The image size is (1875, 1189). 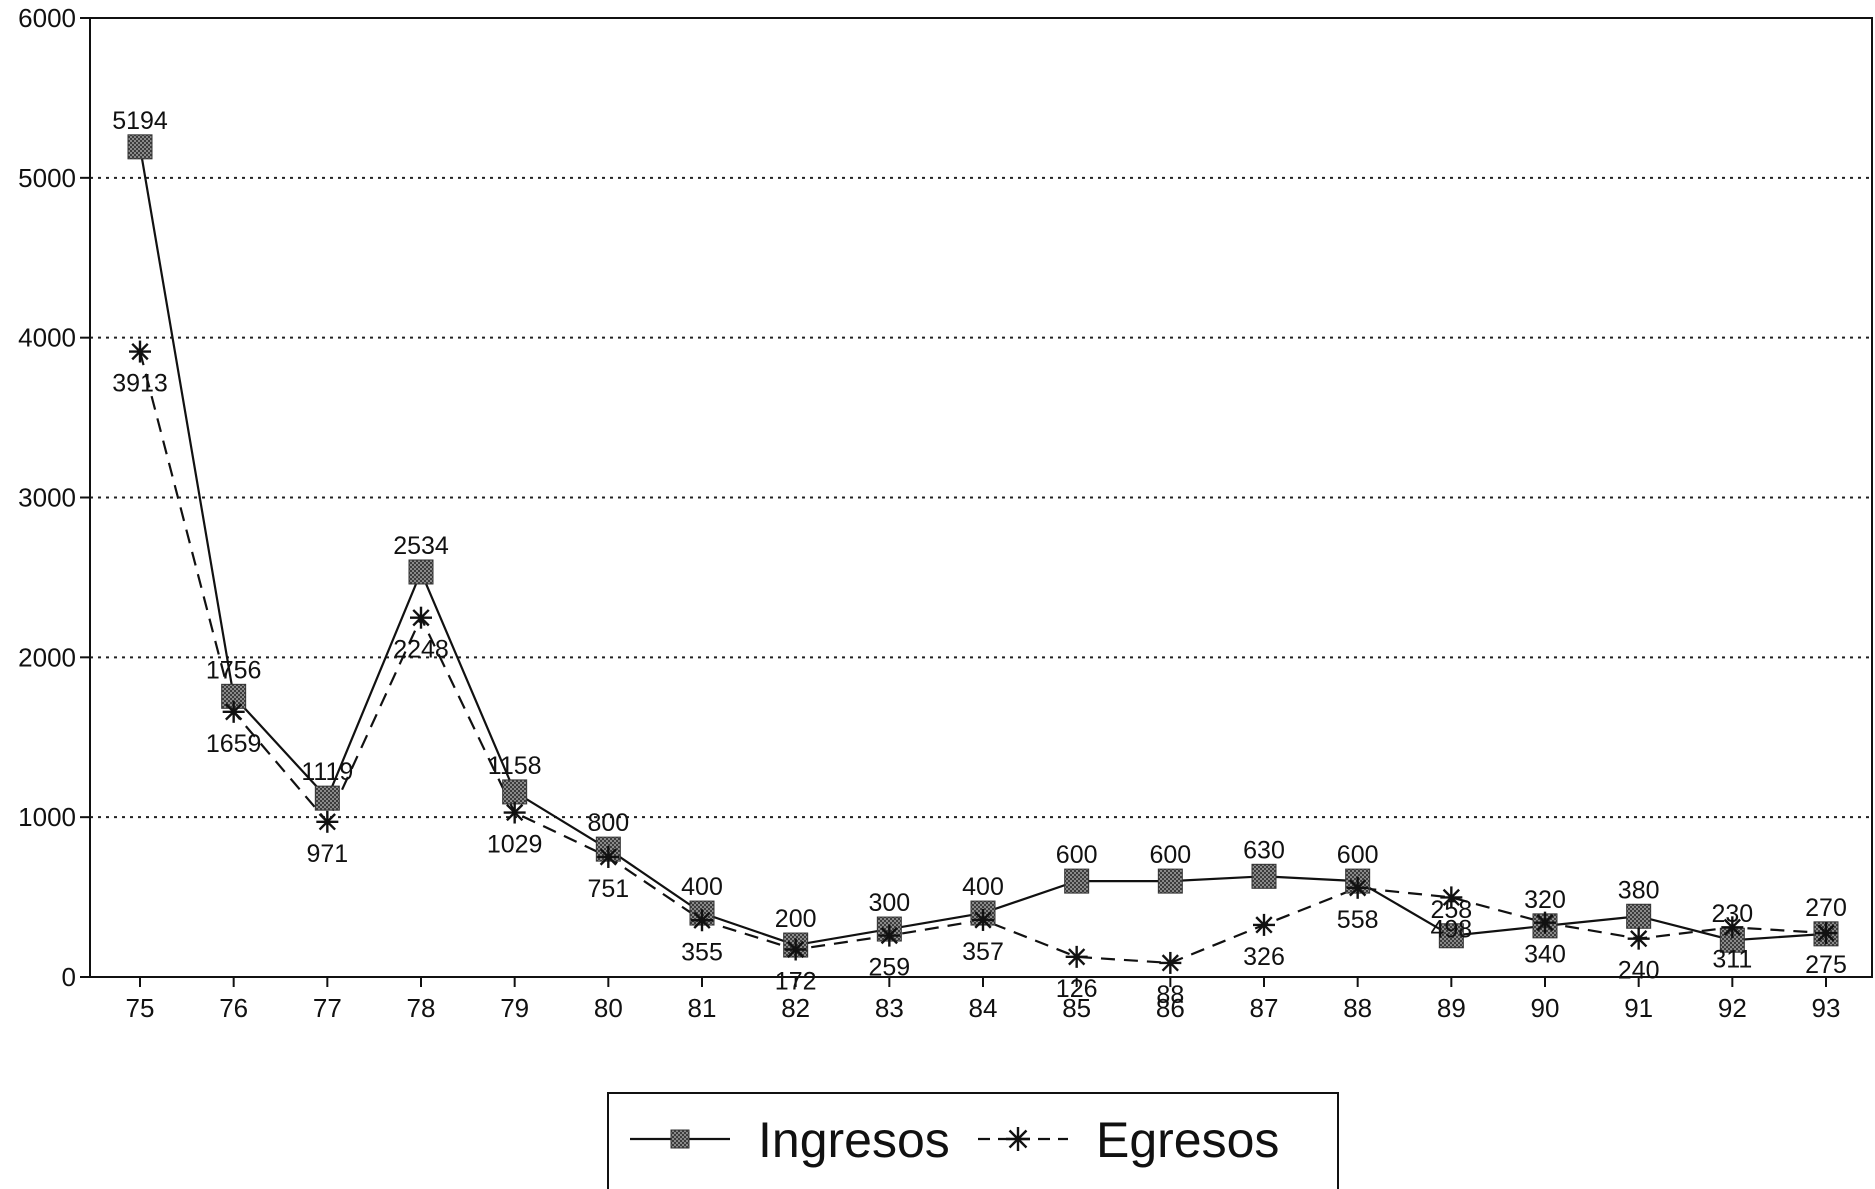 I want to click on y-tick-label: 2000, so click(x=47, y=657).